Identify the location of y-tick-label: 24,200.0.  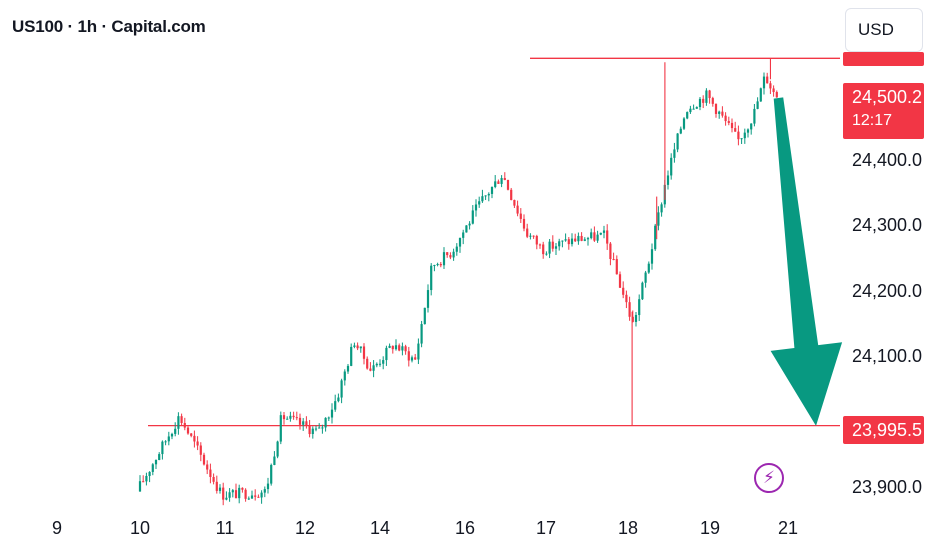
(887, 290).